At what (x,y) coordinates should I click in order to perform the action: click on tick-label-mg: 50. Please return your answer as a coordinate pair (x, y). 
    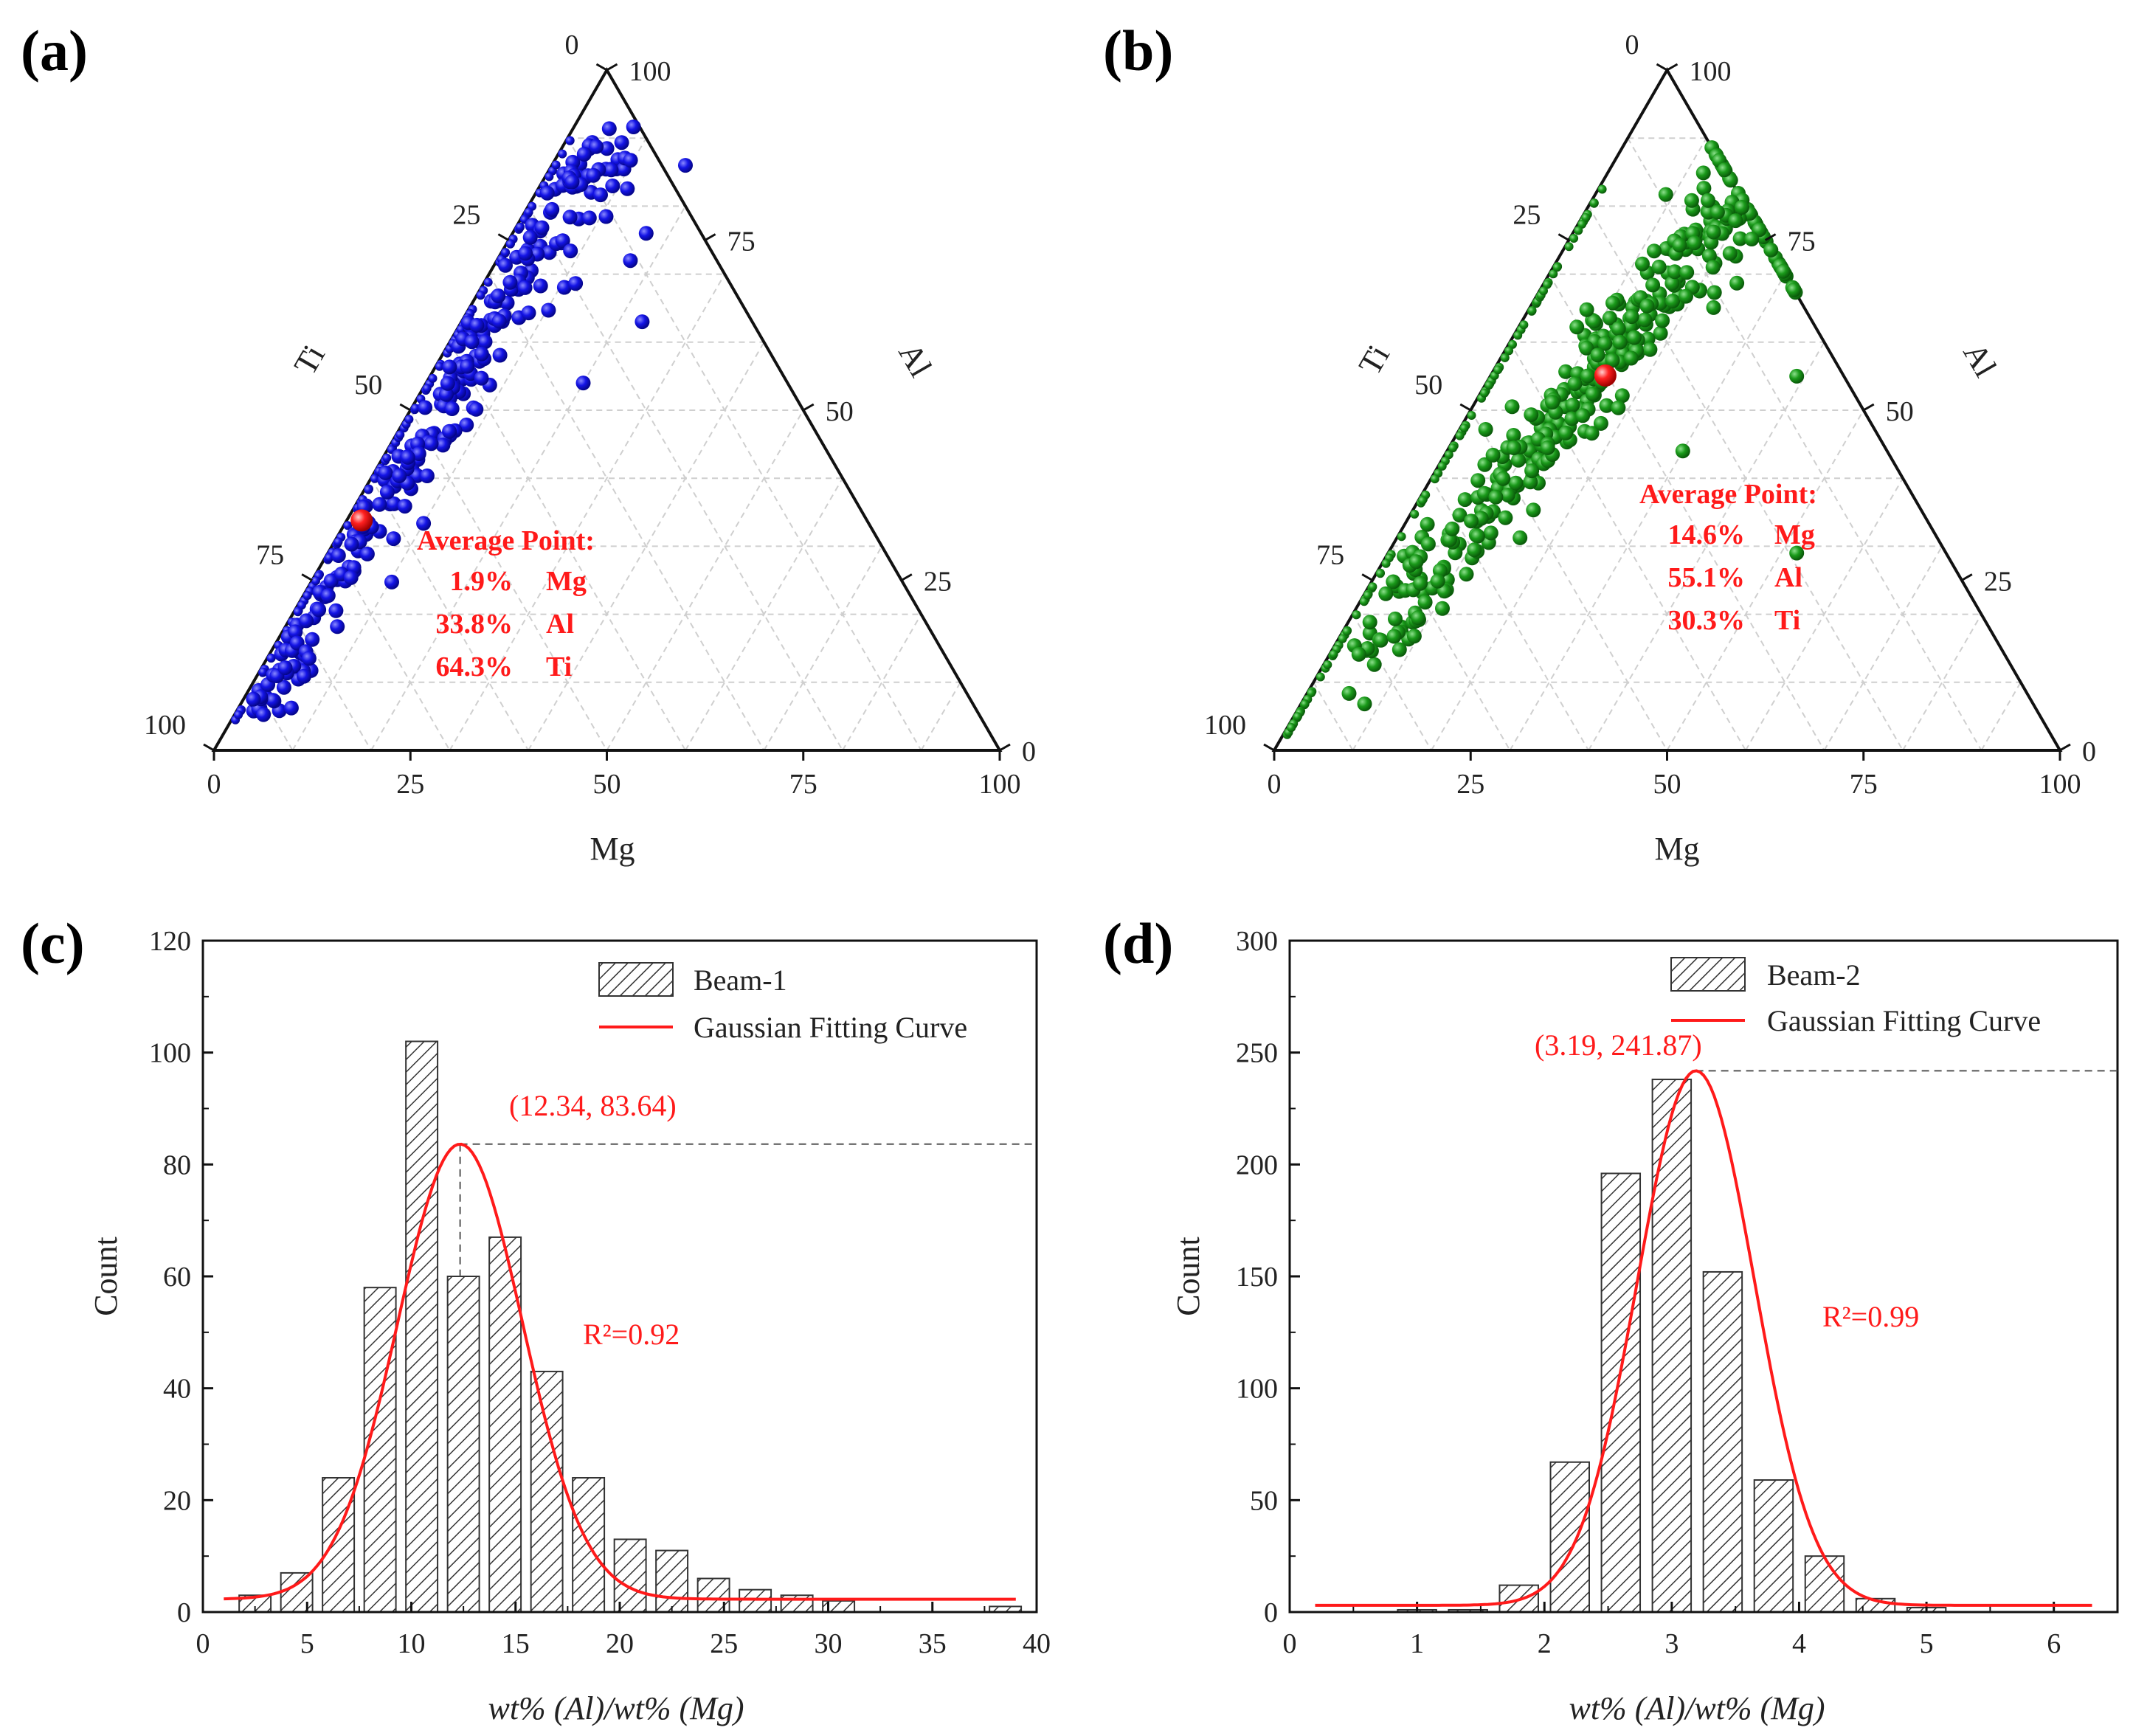
    Looking at the image, I should click on (607, 784).